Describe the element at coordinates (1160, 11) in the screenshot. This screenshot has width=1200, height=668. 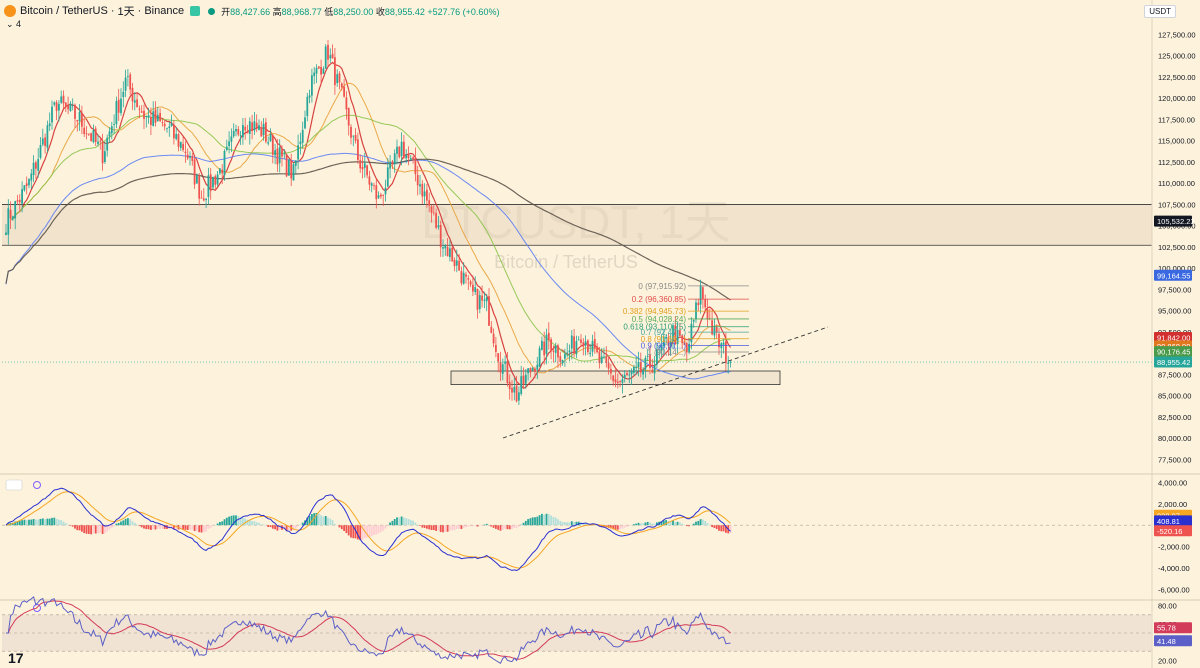
I see `currency-button: USDT` at that location.